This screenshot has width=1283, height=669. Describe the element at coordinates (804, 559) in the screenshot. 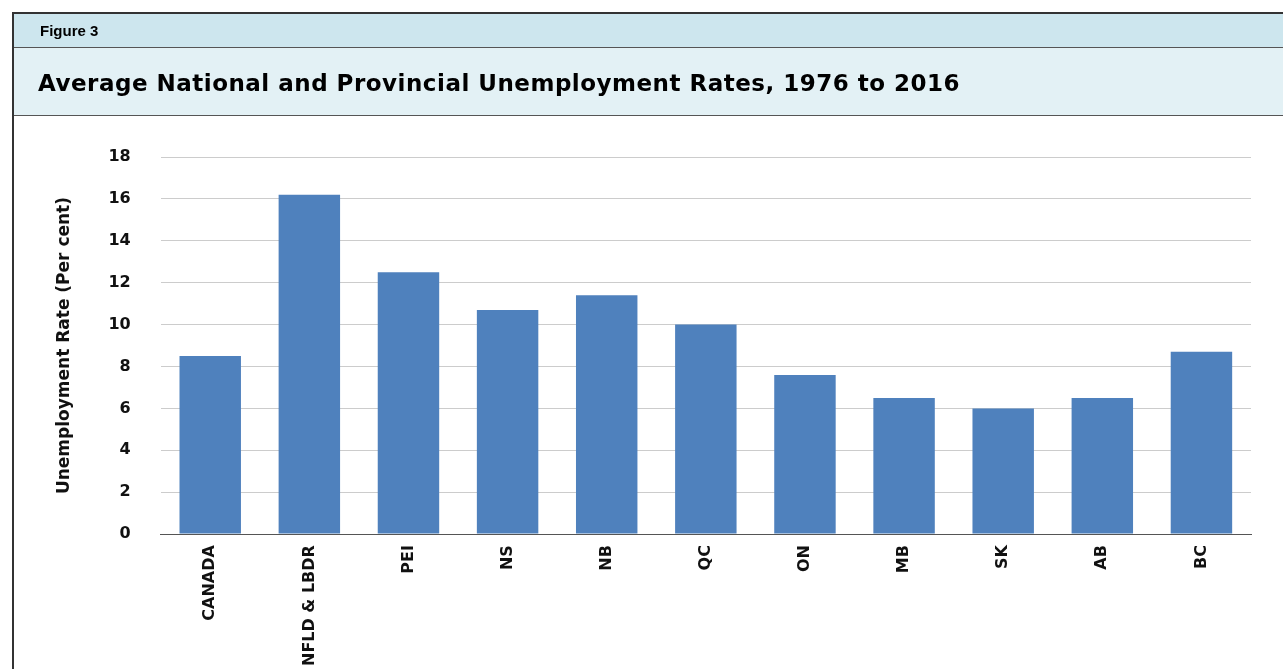

I see `x-tick-label: ON` at that location.